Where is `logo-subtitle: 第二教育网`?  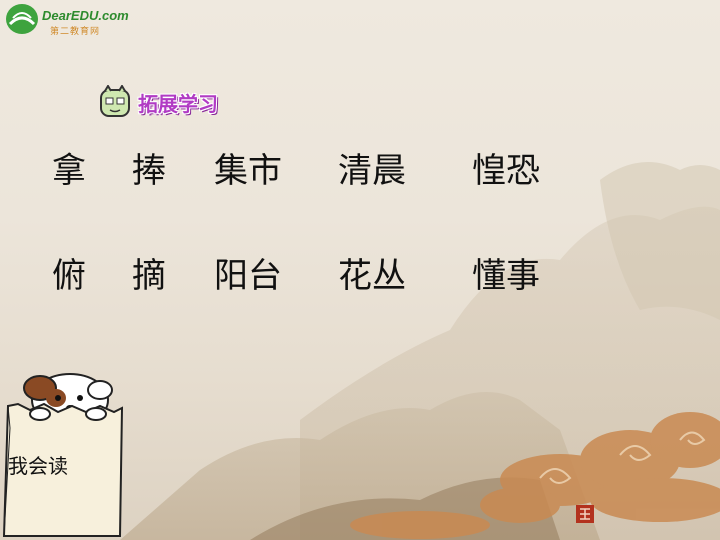
logo-subtitle: 第二教育网 is located at coordinates (75, 32).